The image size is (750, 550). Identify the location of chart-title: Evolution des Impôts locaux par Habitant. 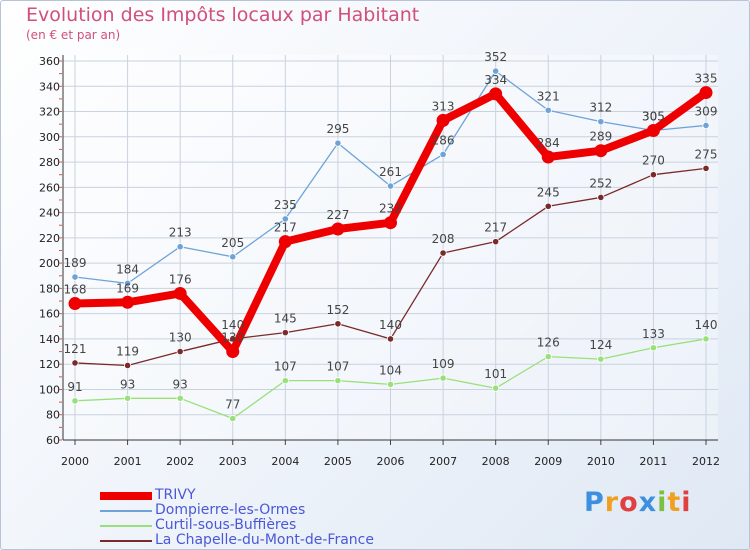
(223, 15).